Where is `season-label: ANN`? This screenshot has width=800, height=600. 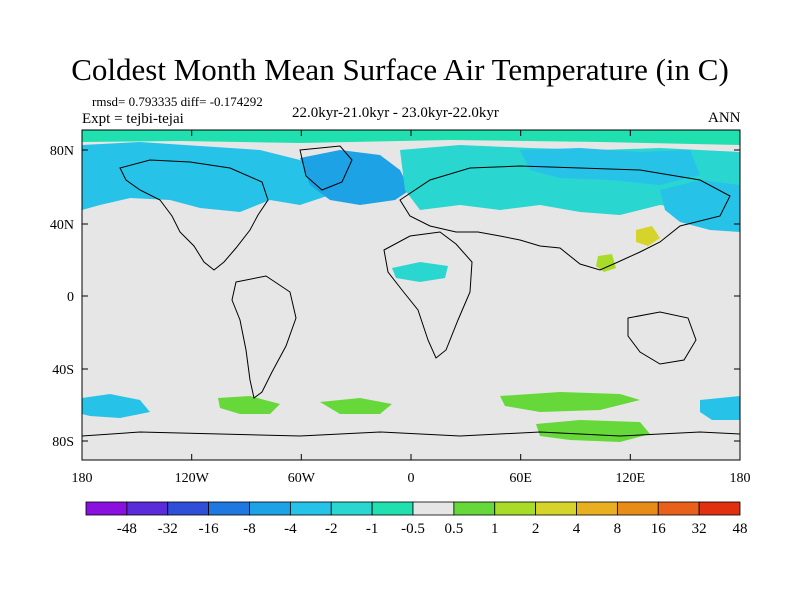
season-label: ANN is located at coordinates (724, 118).